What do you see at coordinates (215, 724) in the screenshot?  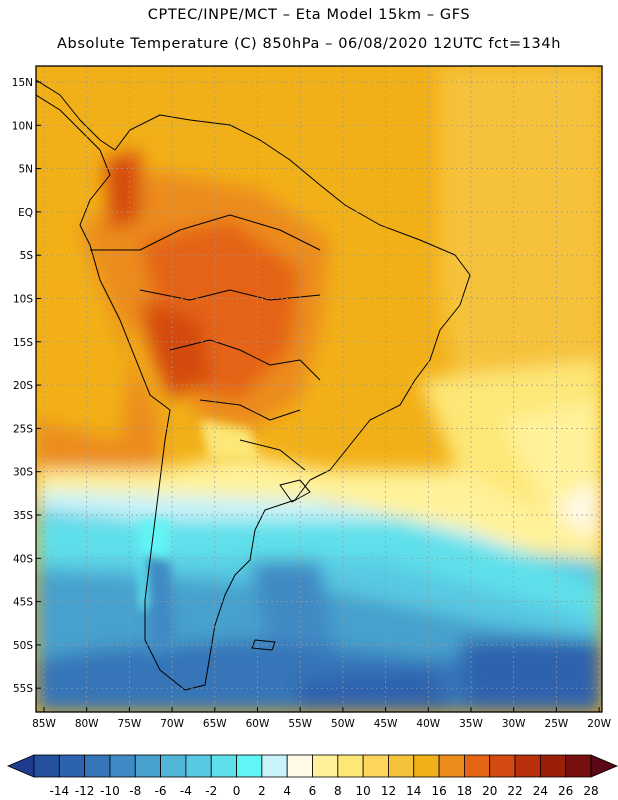 I see `lon-label: 65W` at bounding box center [215, 724].